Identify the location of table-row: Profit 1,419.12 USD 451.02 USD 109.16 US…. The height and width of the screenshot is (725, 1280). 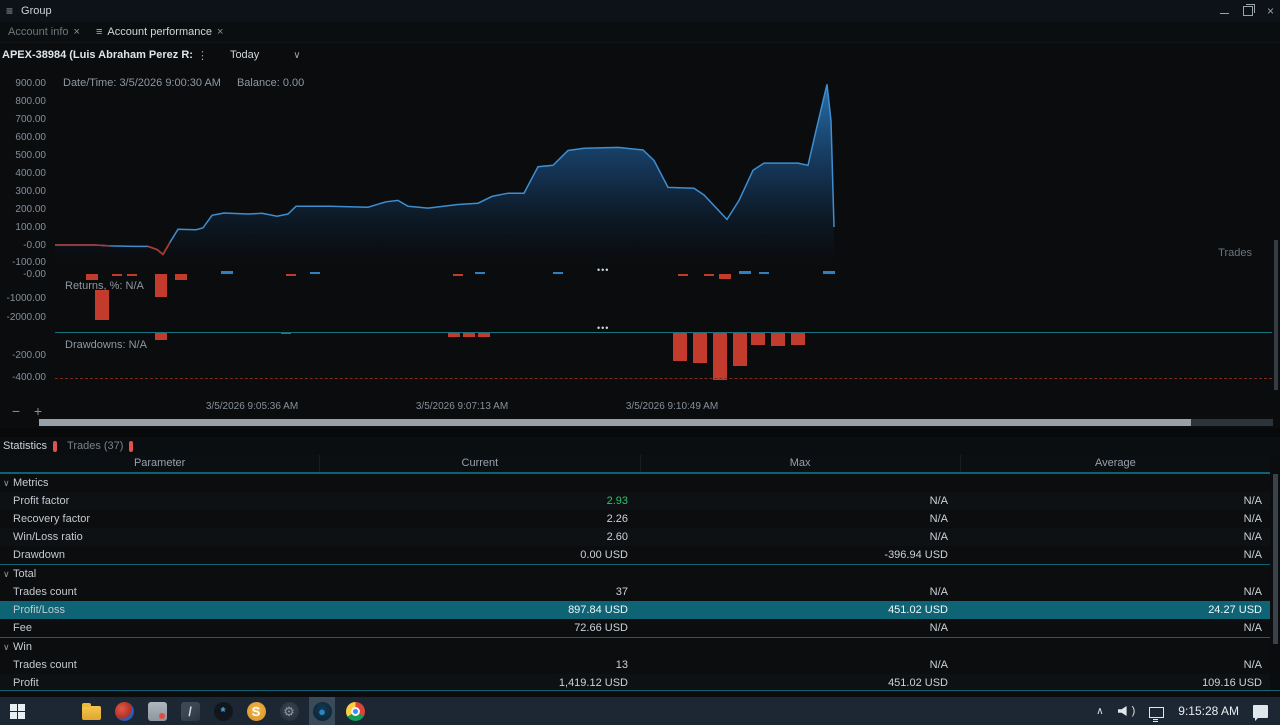
(635, 683).